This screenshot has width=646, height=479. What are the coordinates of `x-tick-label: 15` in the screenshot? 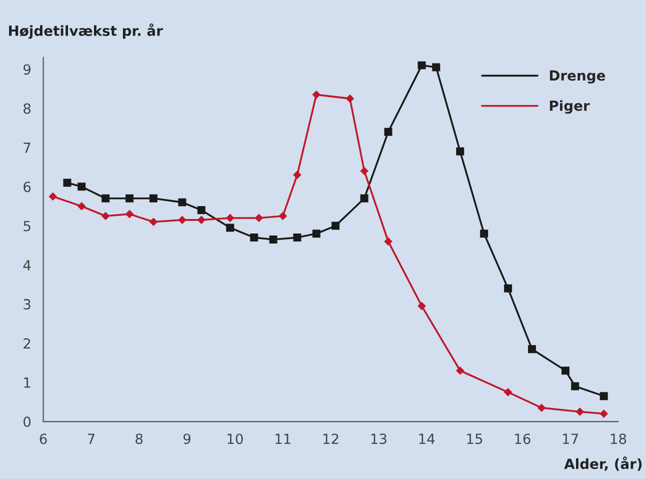 It's located at (474, 439).